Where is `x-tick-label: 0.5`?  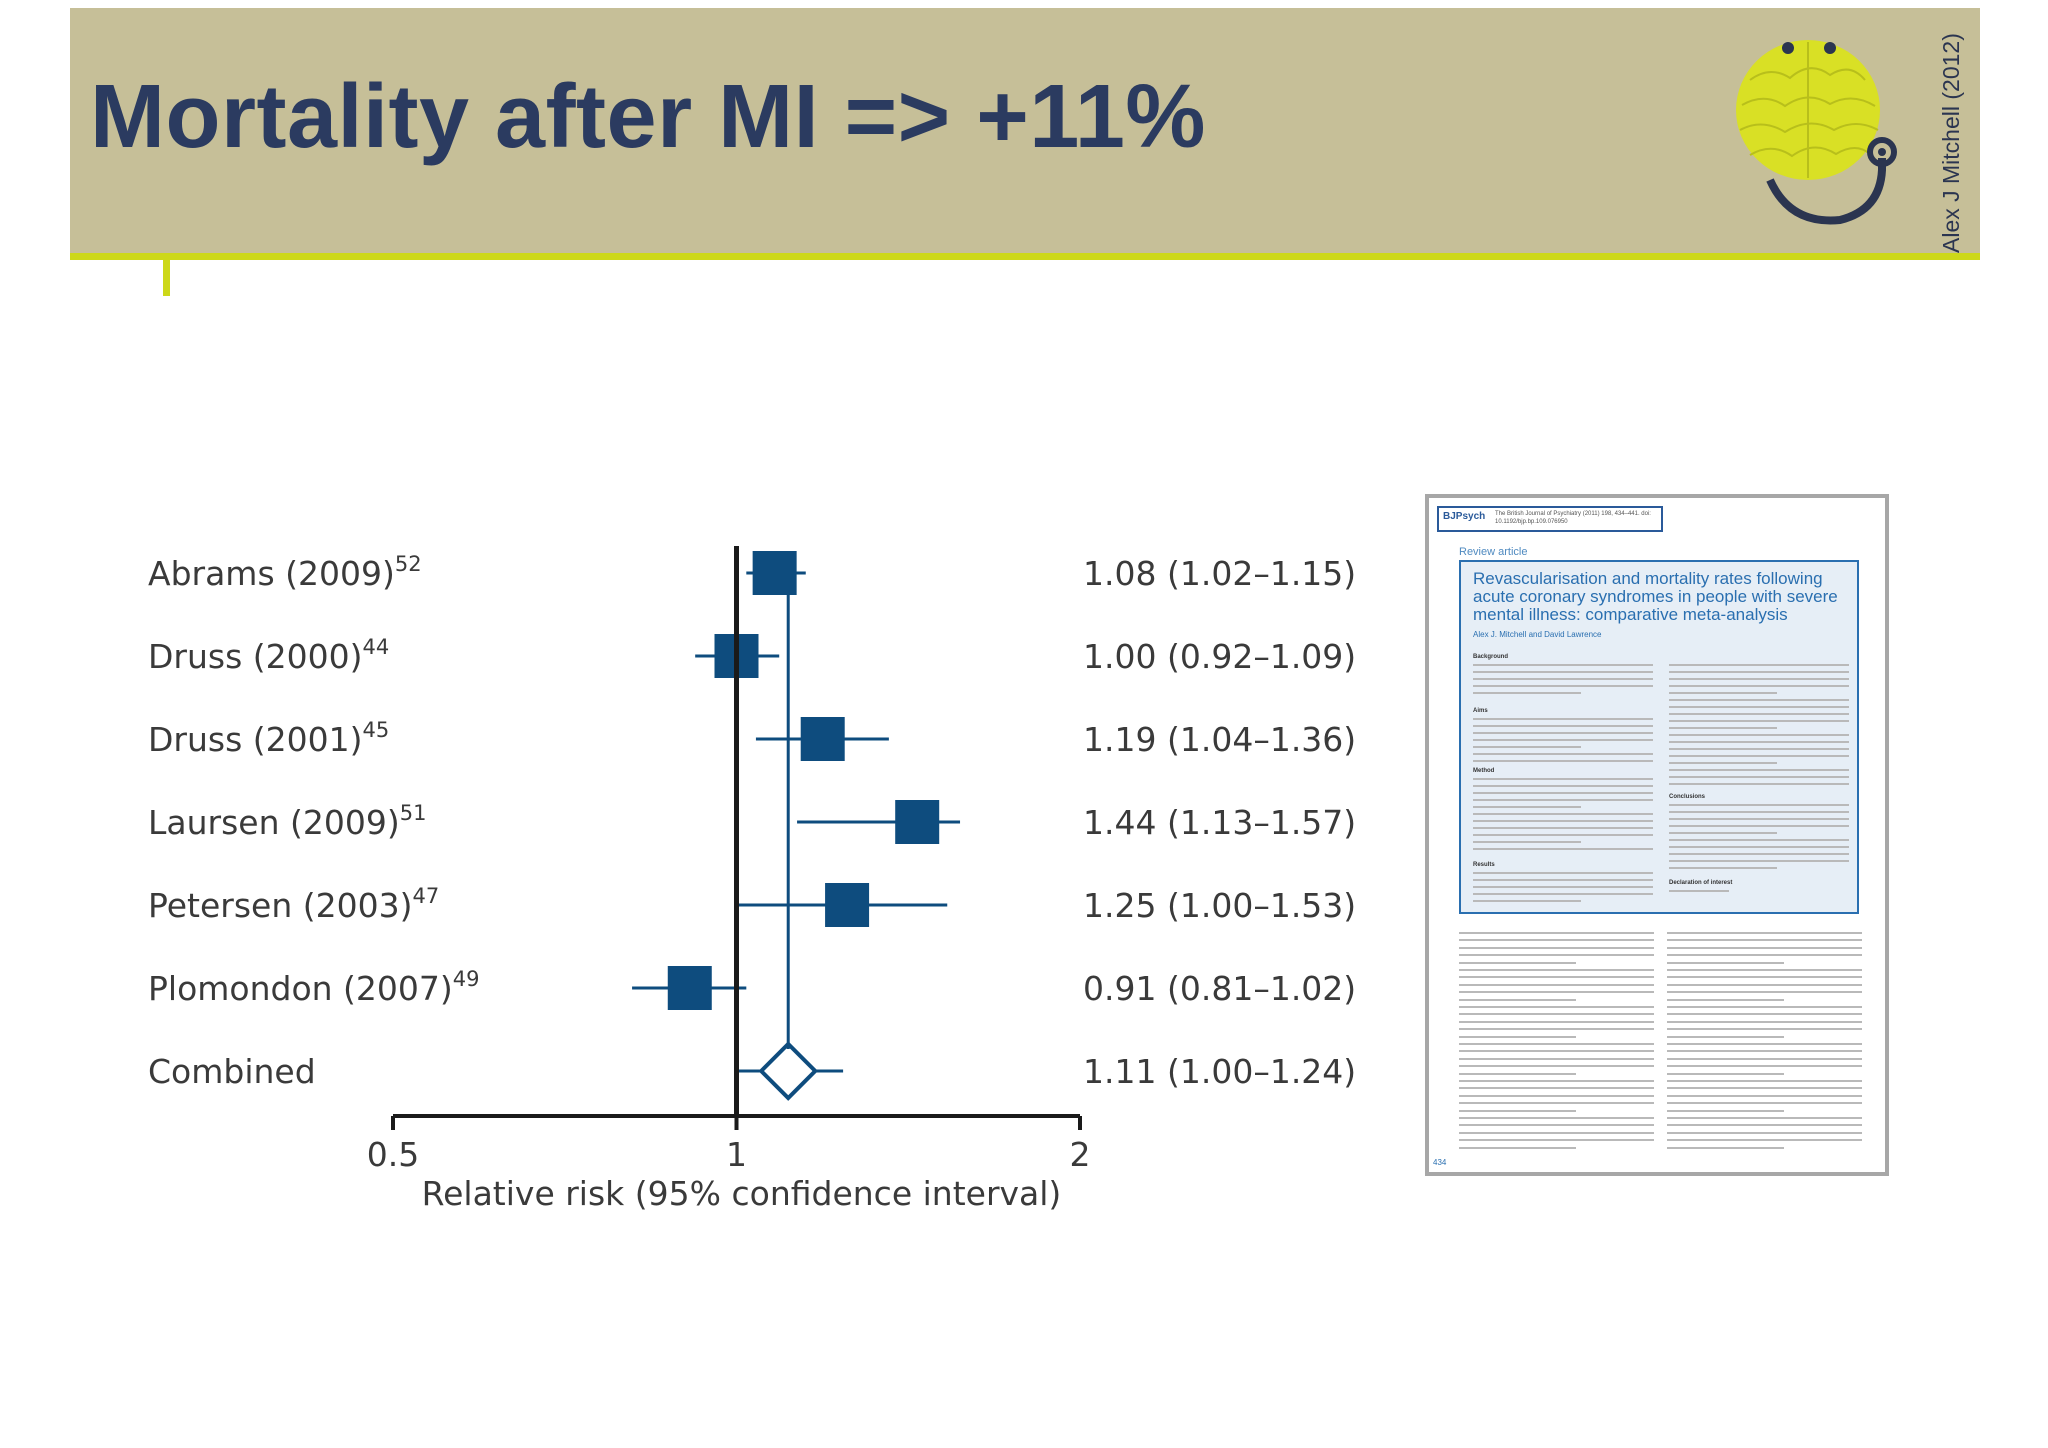
x-tick-label: 0.5 is located at coordinates (393, 1154).